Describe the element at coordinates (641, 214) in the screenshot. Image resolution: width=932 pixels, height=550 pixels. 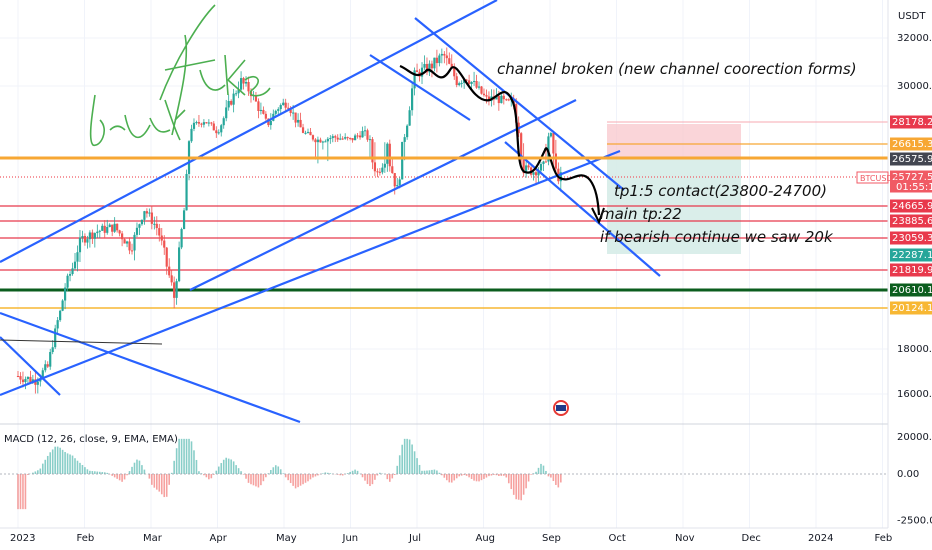
I see `main-tp-note: main tp:22` at that location.